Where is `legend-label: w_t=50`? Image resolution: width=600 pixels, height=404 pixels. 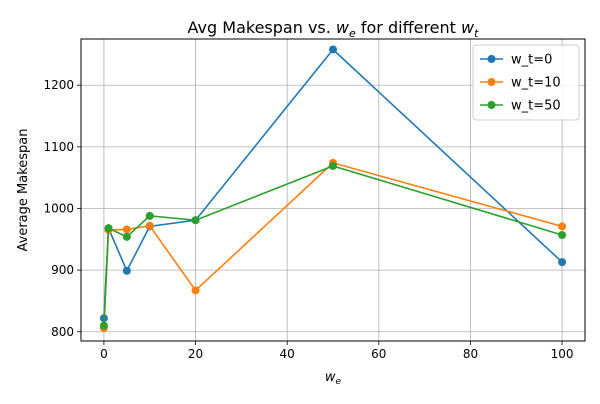
legend-label: w_t=50 is located at coordinates (536, 106).